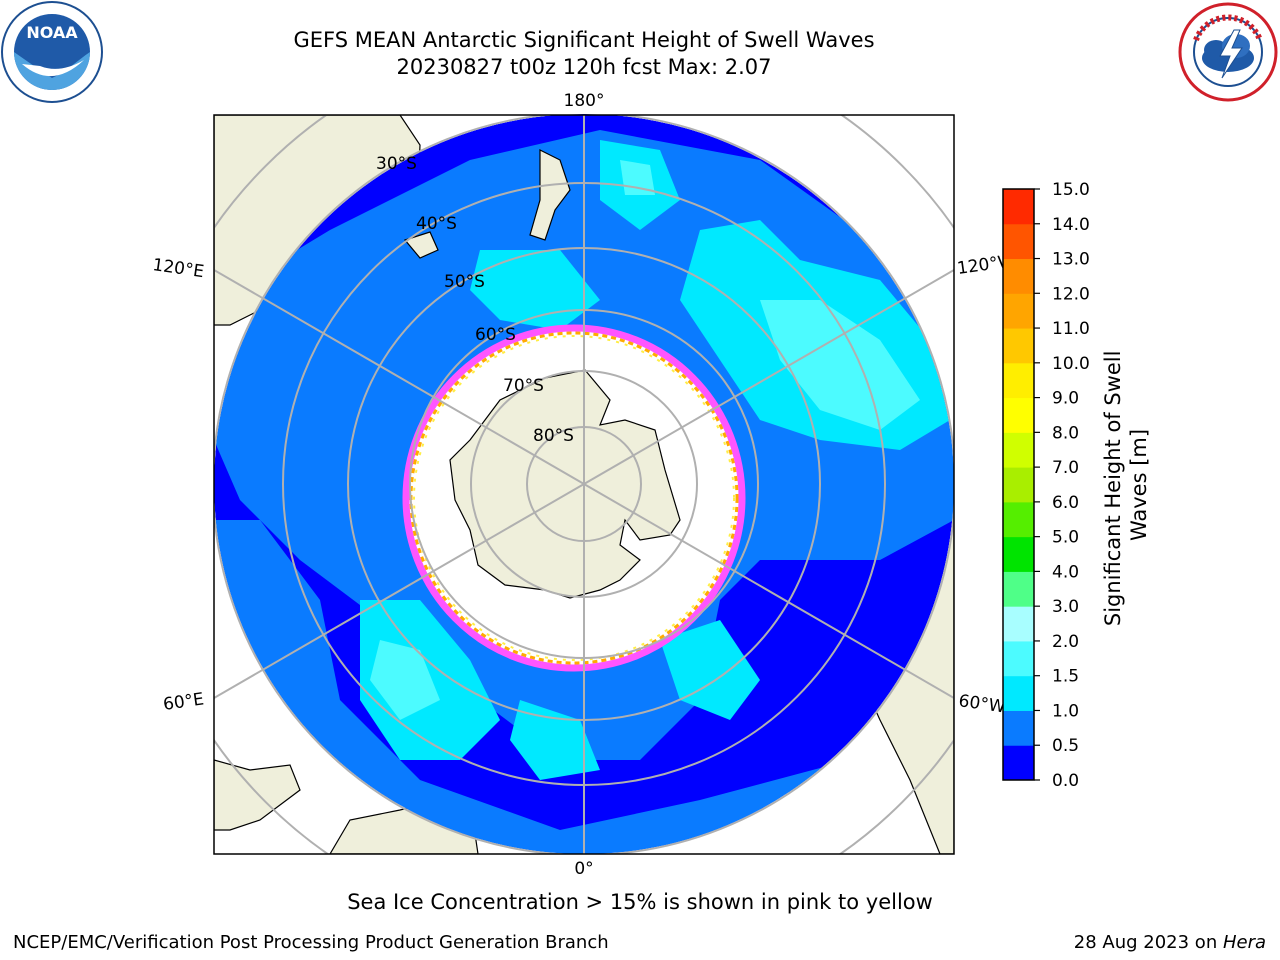 The image size is (1280, 960). Describe the element at coordinates (1113, 489) in the screenshot. I see `colorbar-label-line1: Significant Height of Swell` at that location.